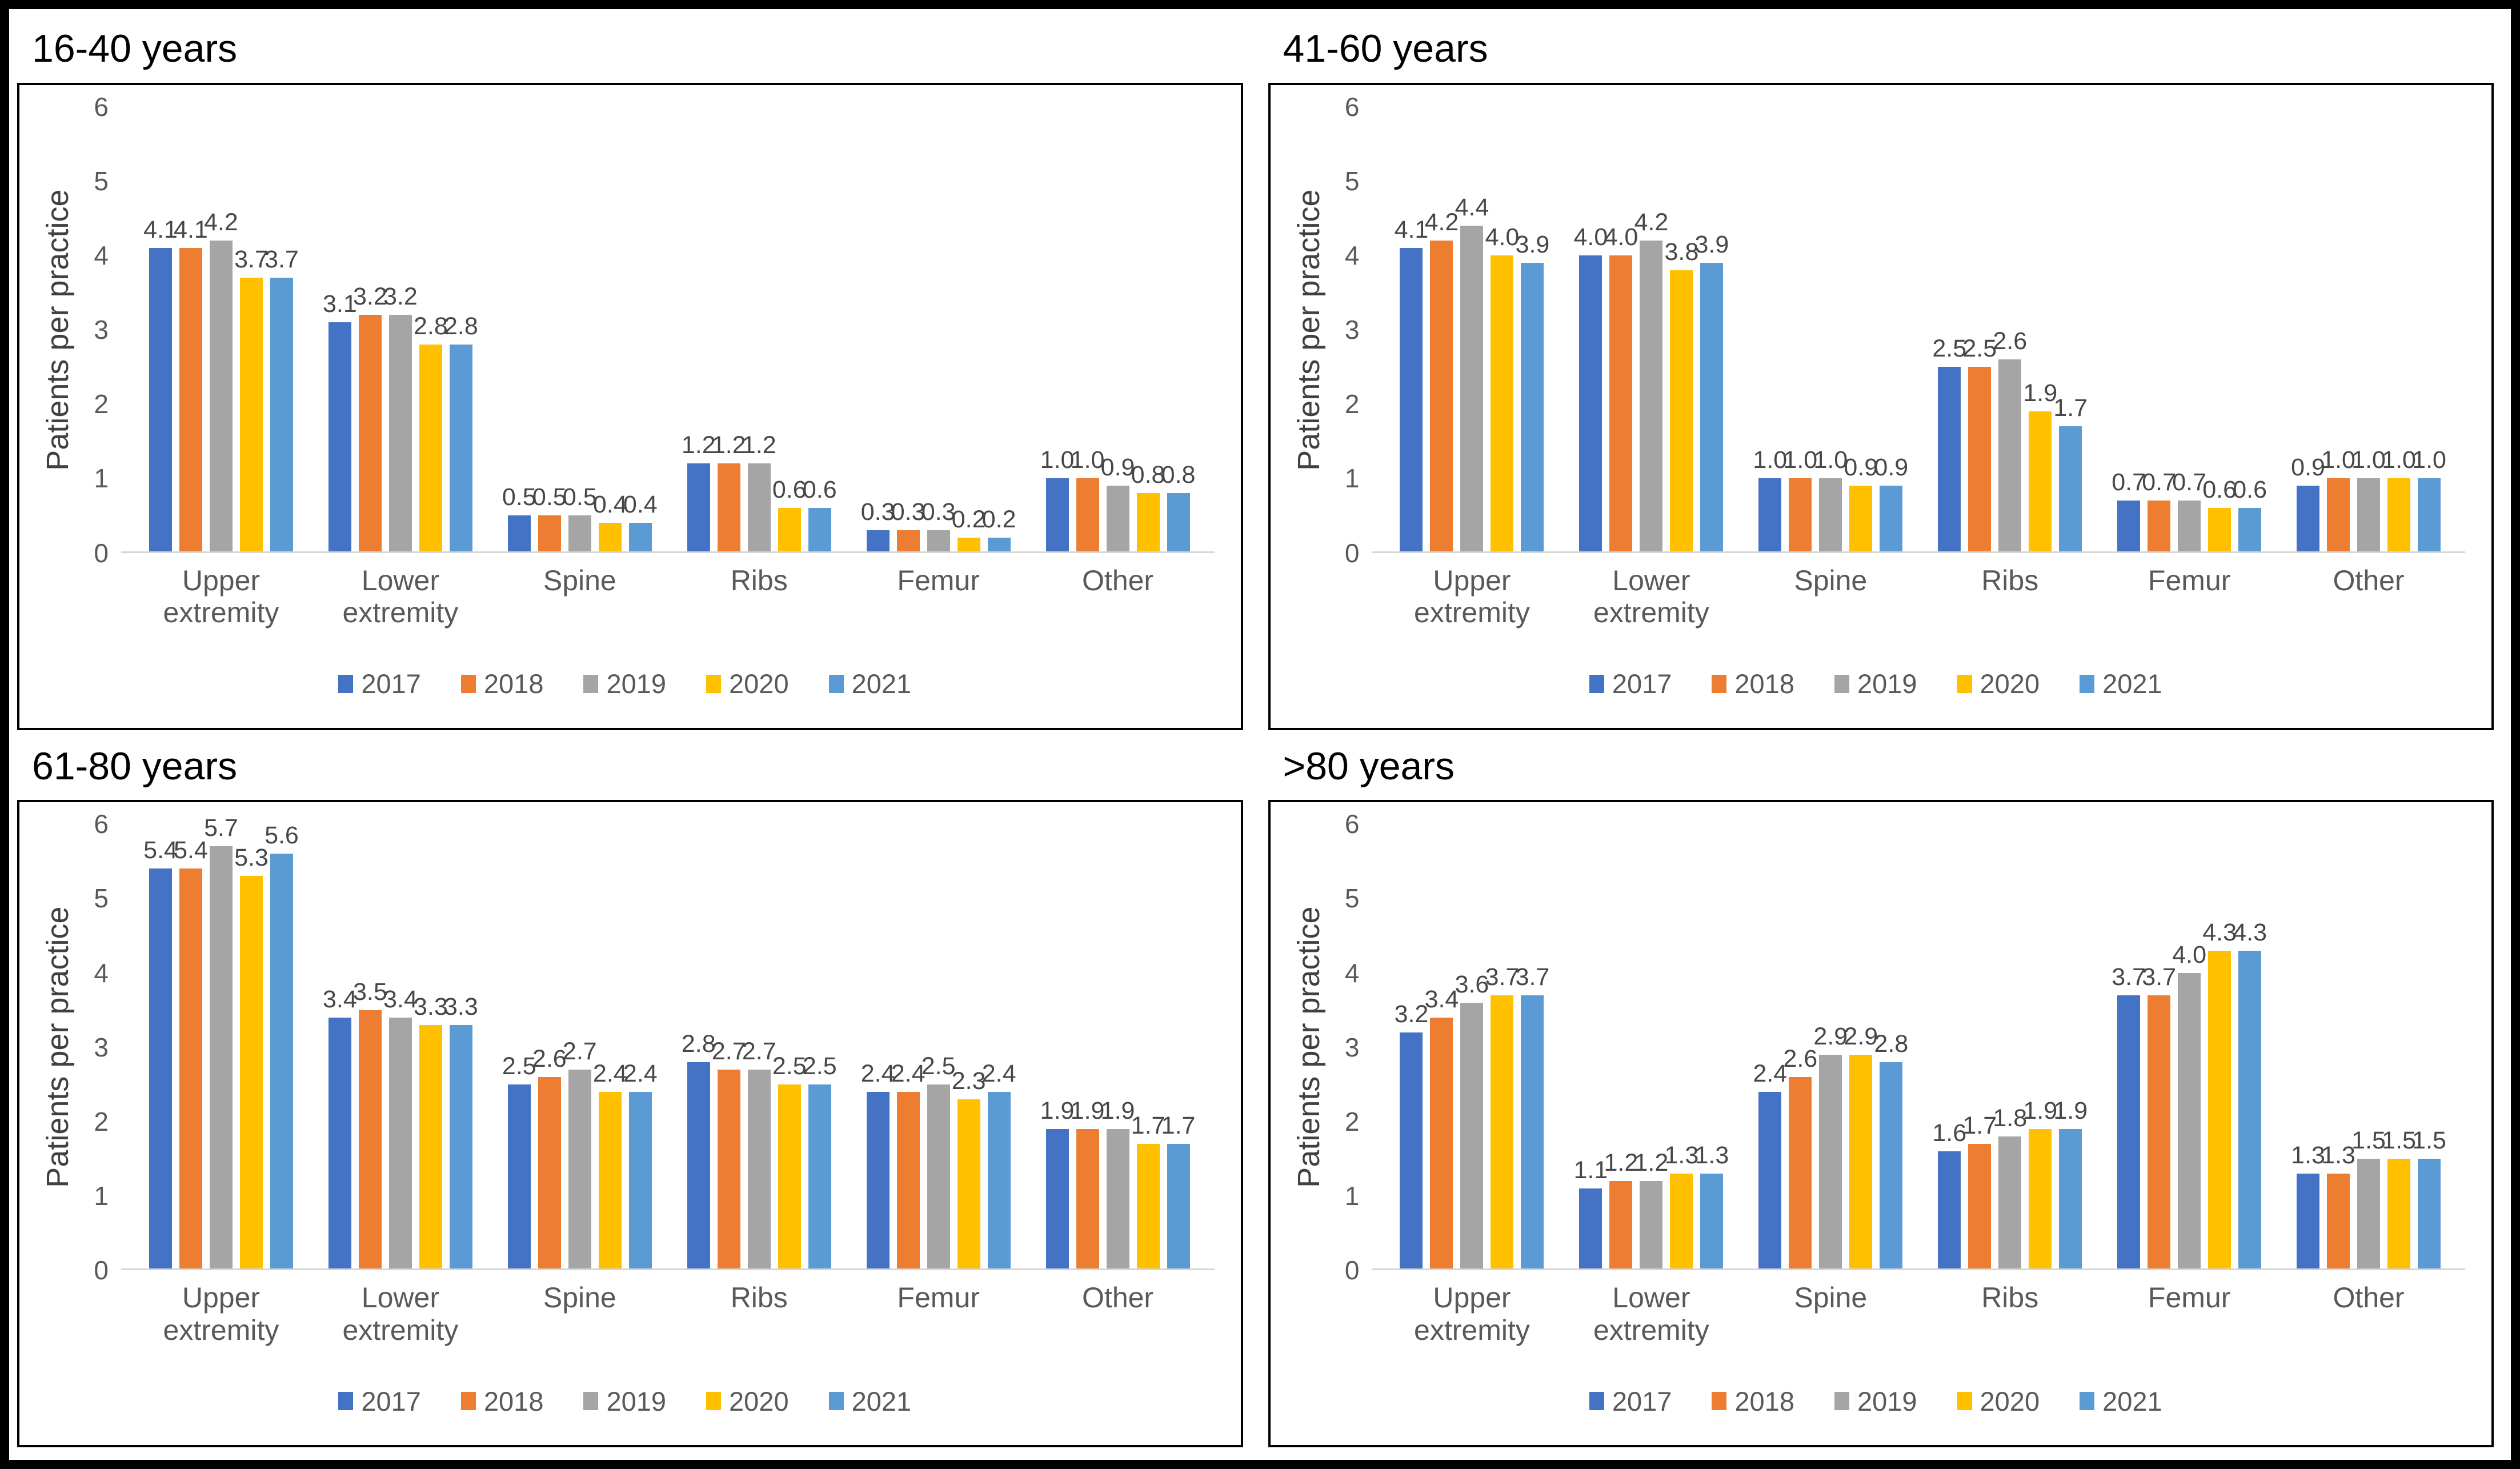  Describe the element at coordinates (1148, 508) in the screenshot. I see `bar-2020-other: 0.8` at that location.